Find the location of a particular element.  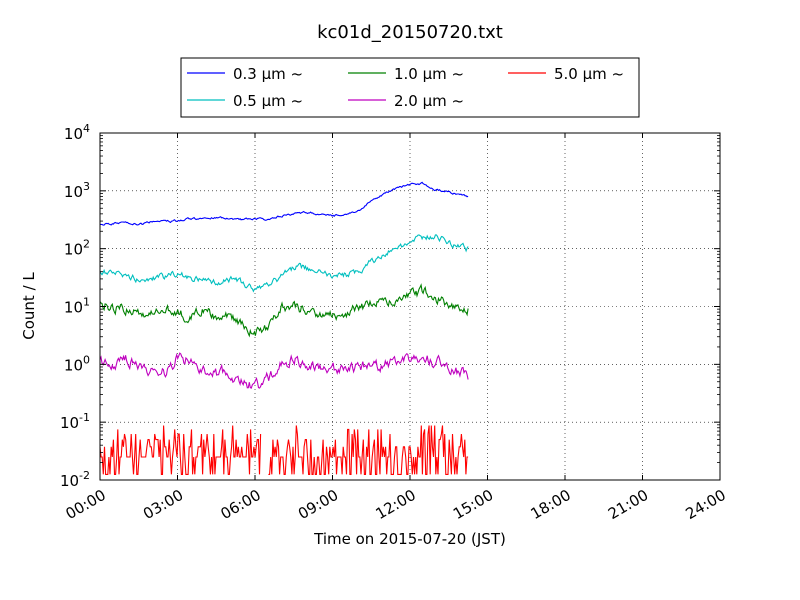

x-tick-label: 12:00 is located at coordinates (395, 504).